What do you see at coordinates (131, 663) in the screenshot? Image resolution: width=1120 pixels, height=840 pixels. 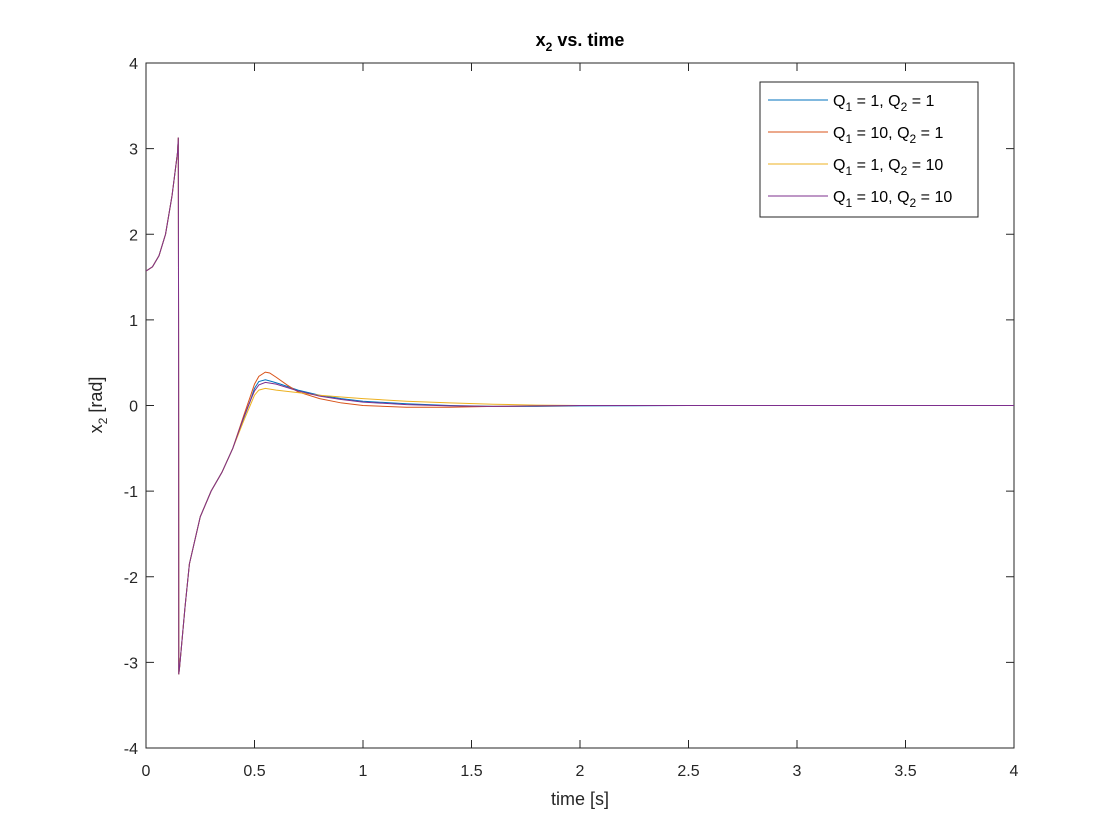 I see `y-tick-label: -3` at bounding box center [131, 663].